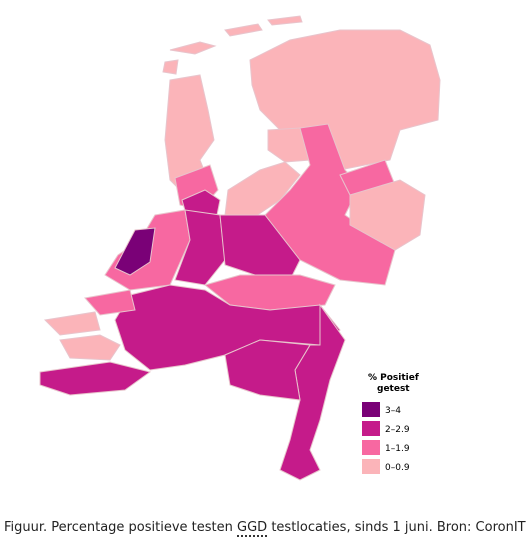 The height and width of the screenshot is (545, 528). I want to click on legend-label: 0–0.9, so click(397, 468).